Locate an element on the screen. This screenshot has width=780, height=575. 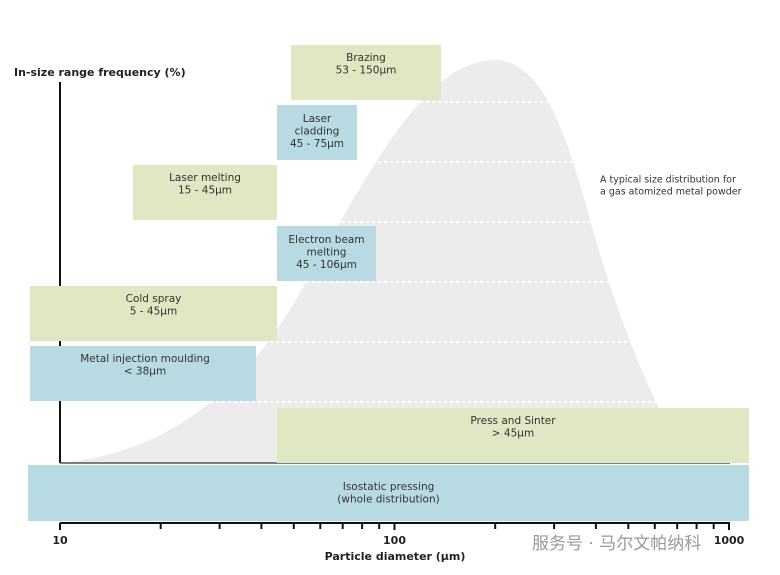
watermark: 服务号 · 马尔文帕纳科 is located at coordinates (616, 544).